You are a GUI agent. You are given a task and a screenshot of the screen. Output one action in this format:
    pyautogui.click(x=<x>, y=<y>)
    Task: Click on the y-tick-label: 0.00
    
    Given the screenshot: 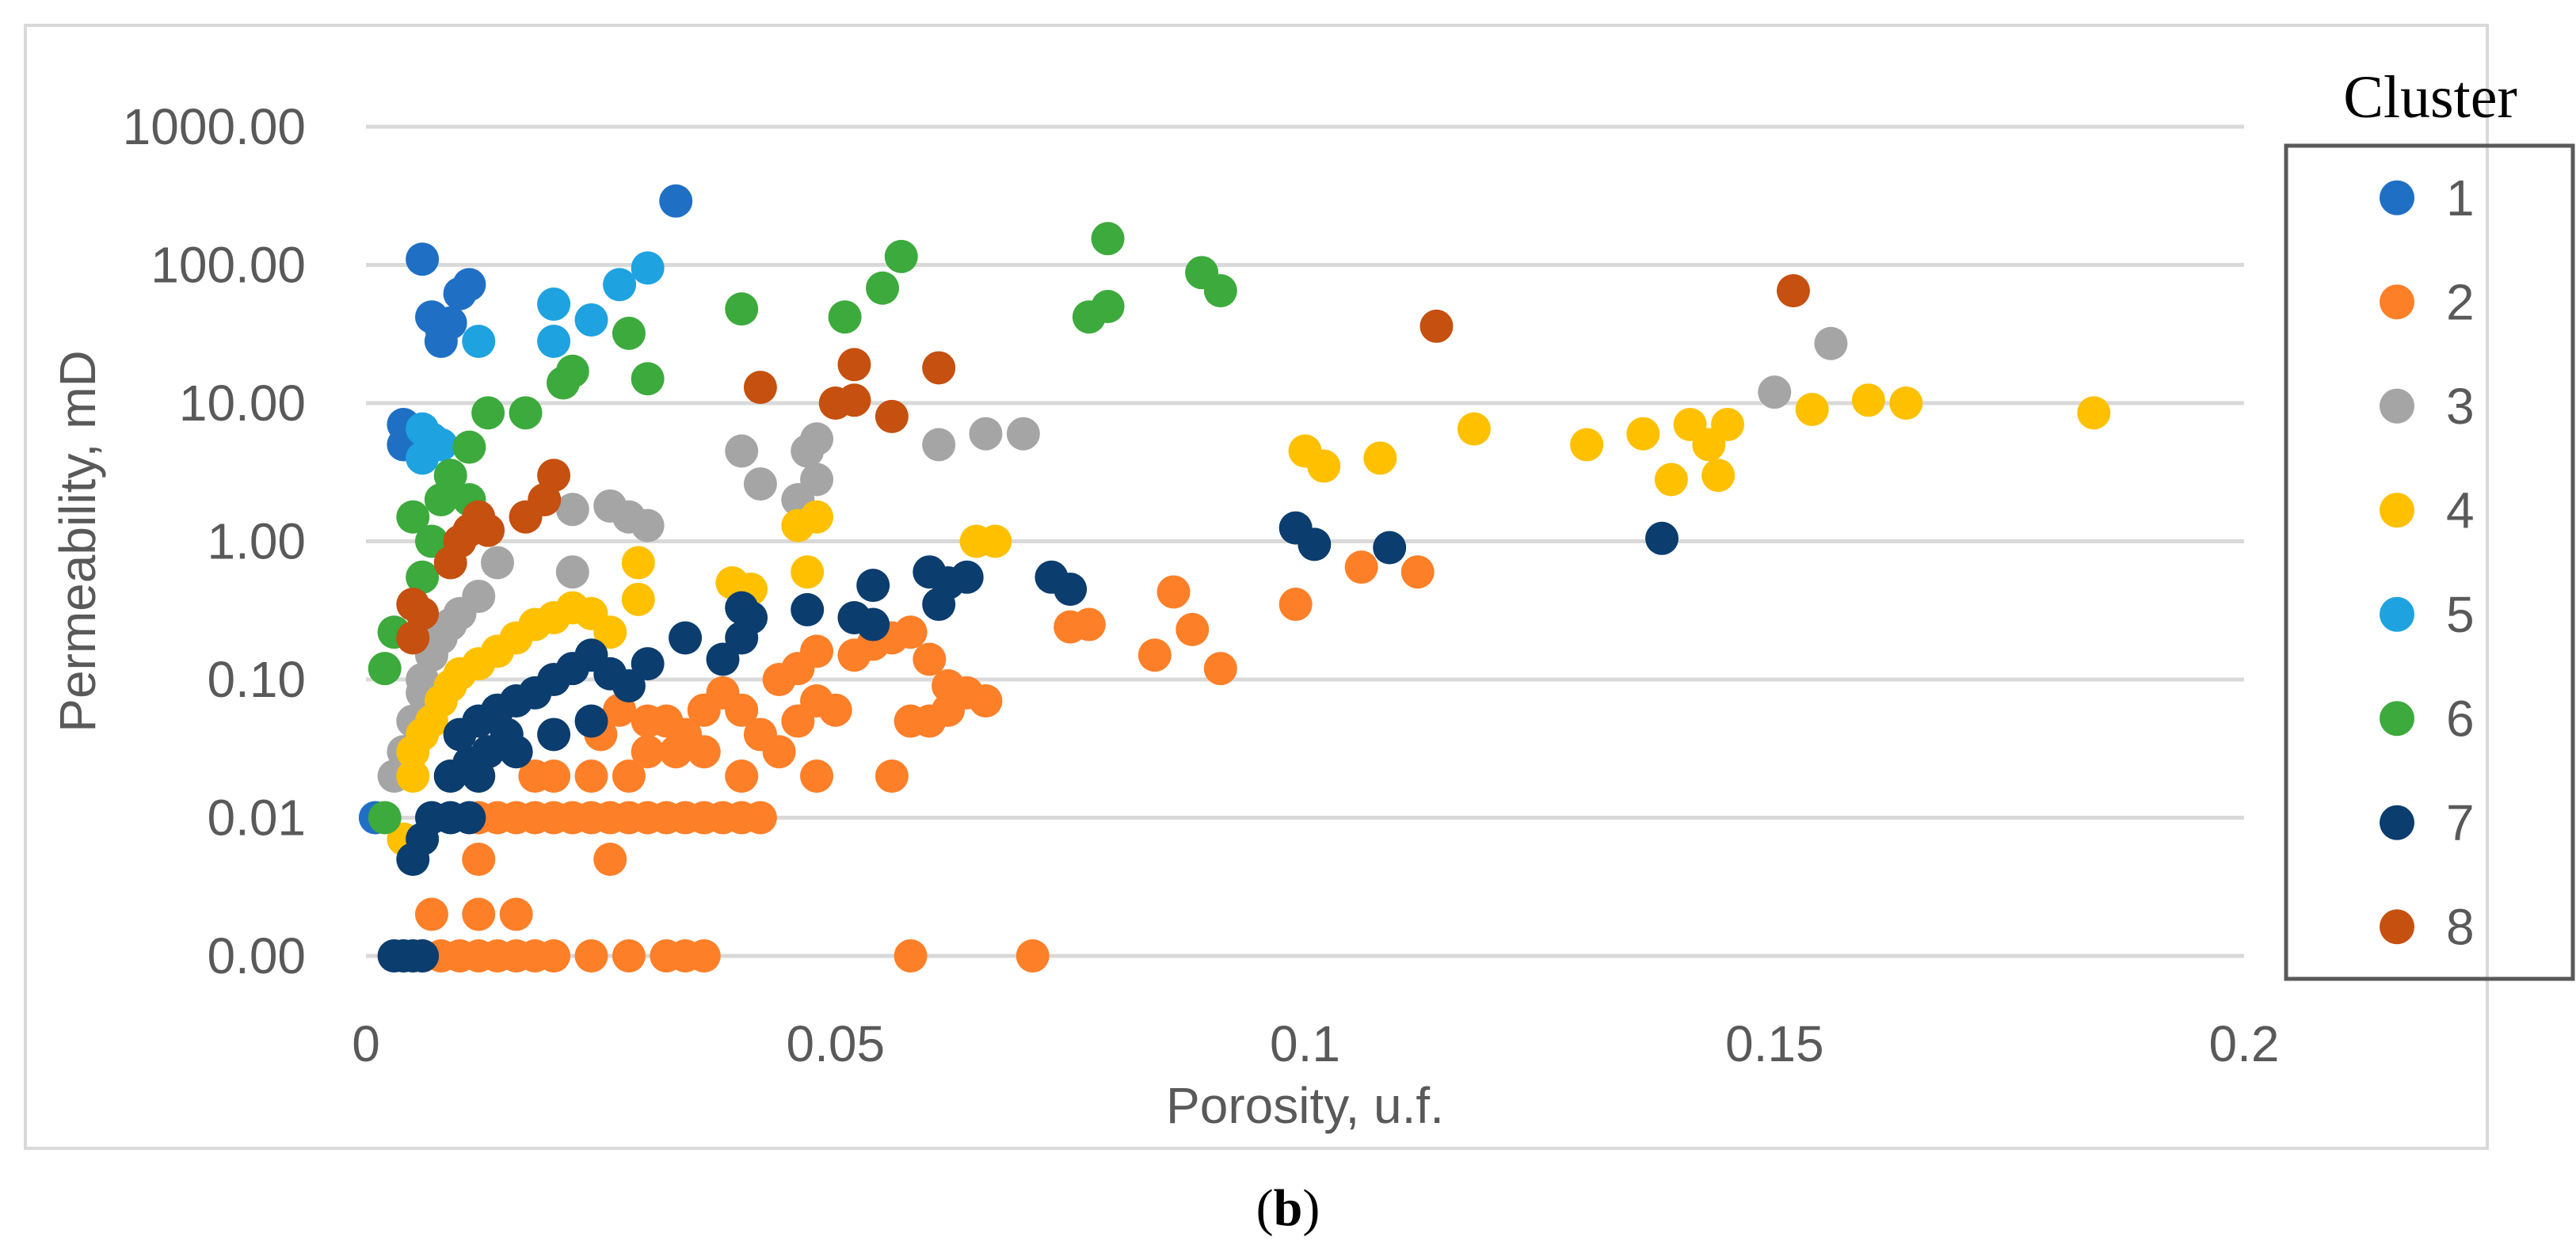 What is the action you would take?
    pyautogui.click(x=257, y=955)
    